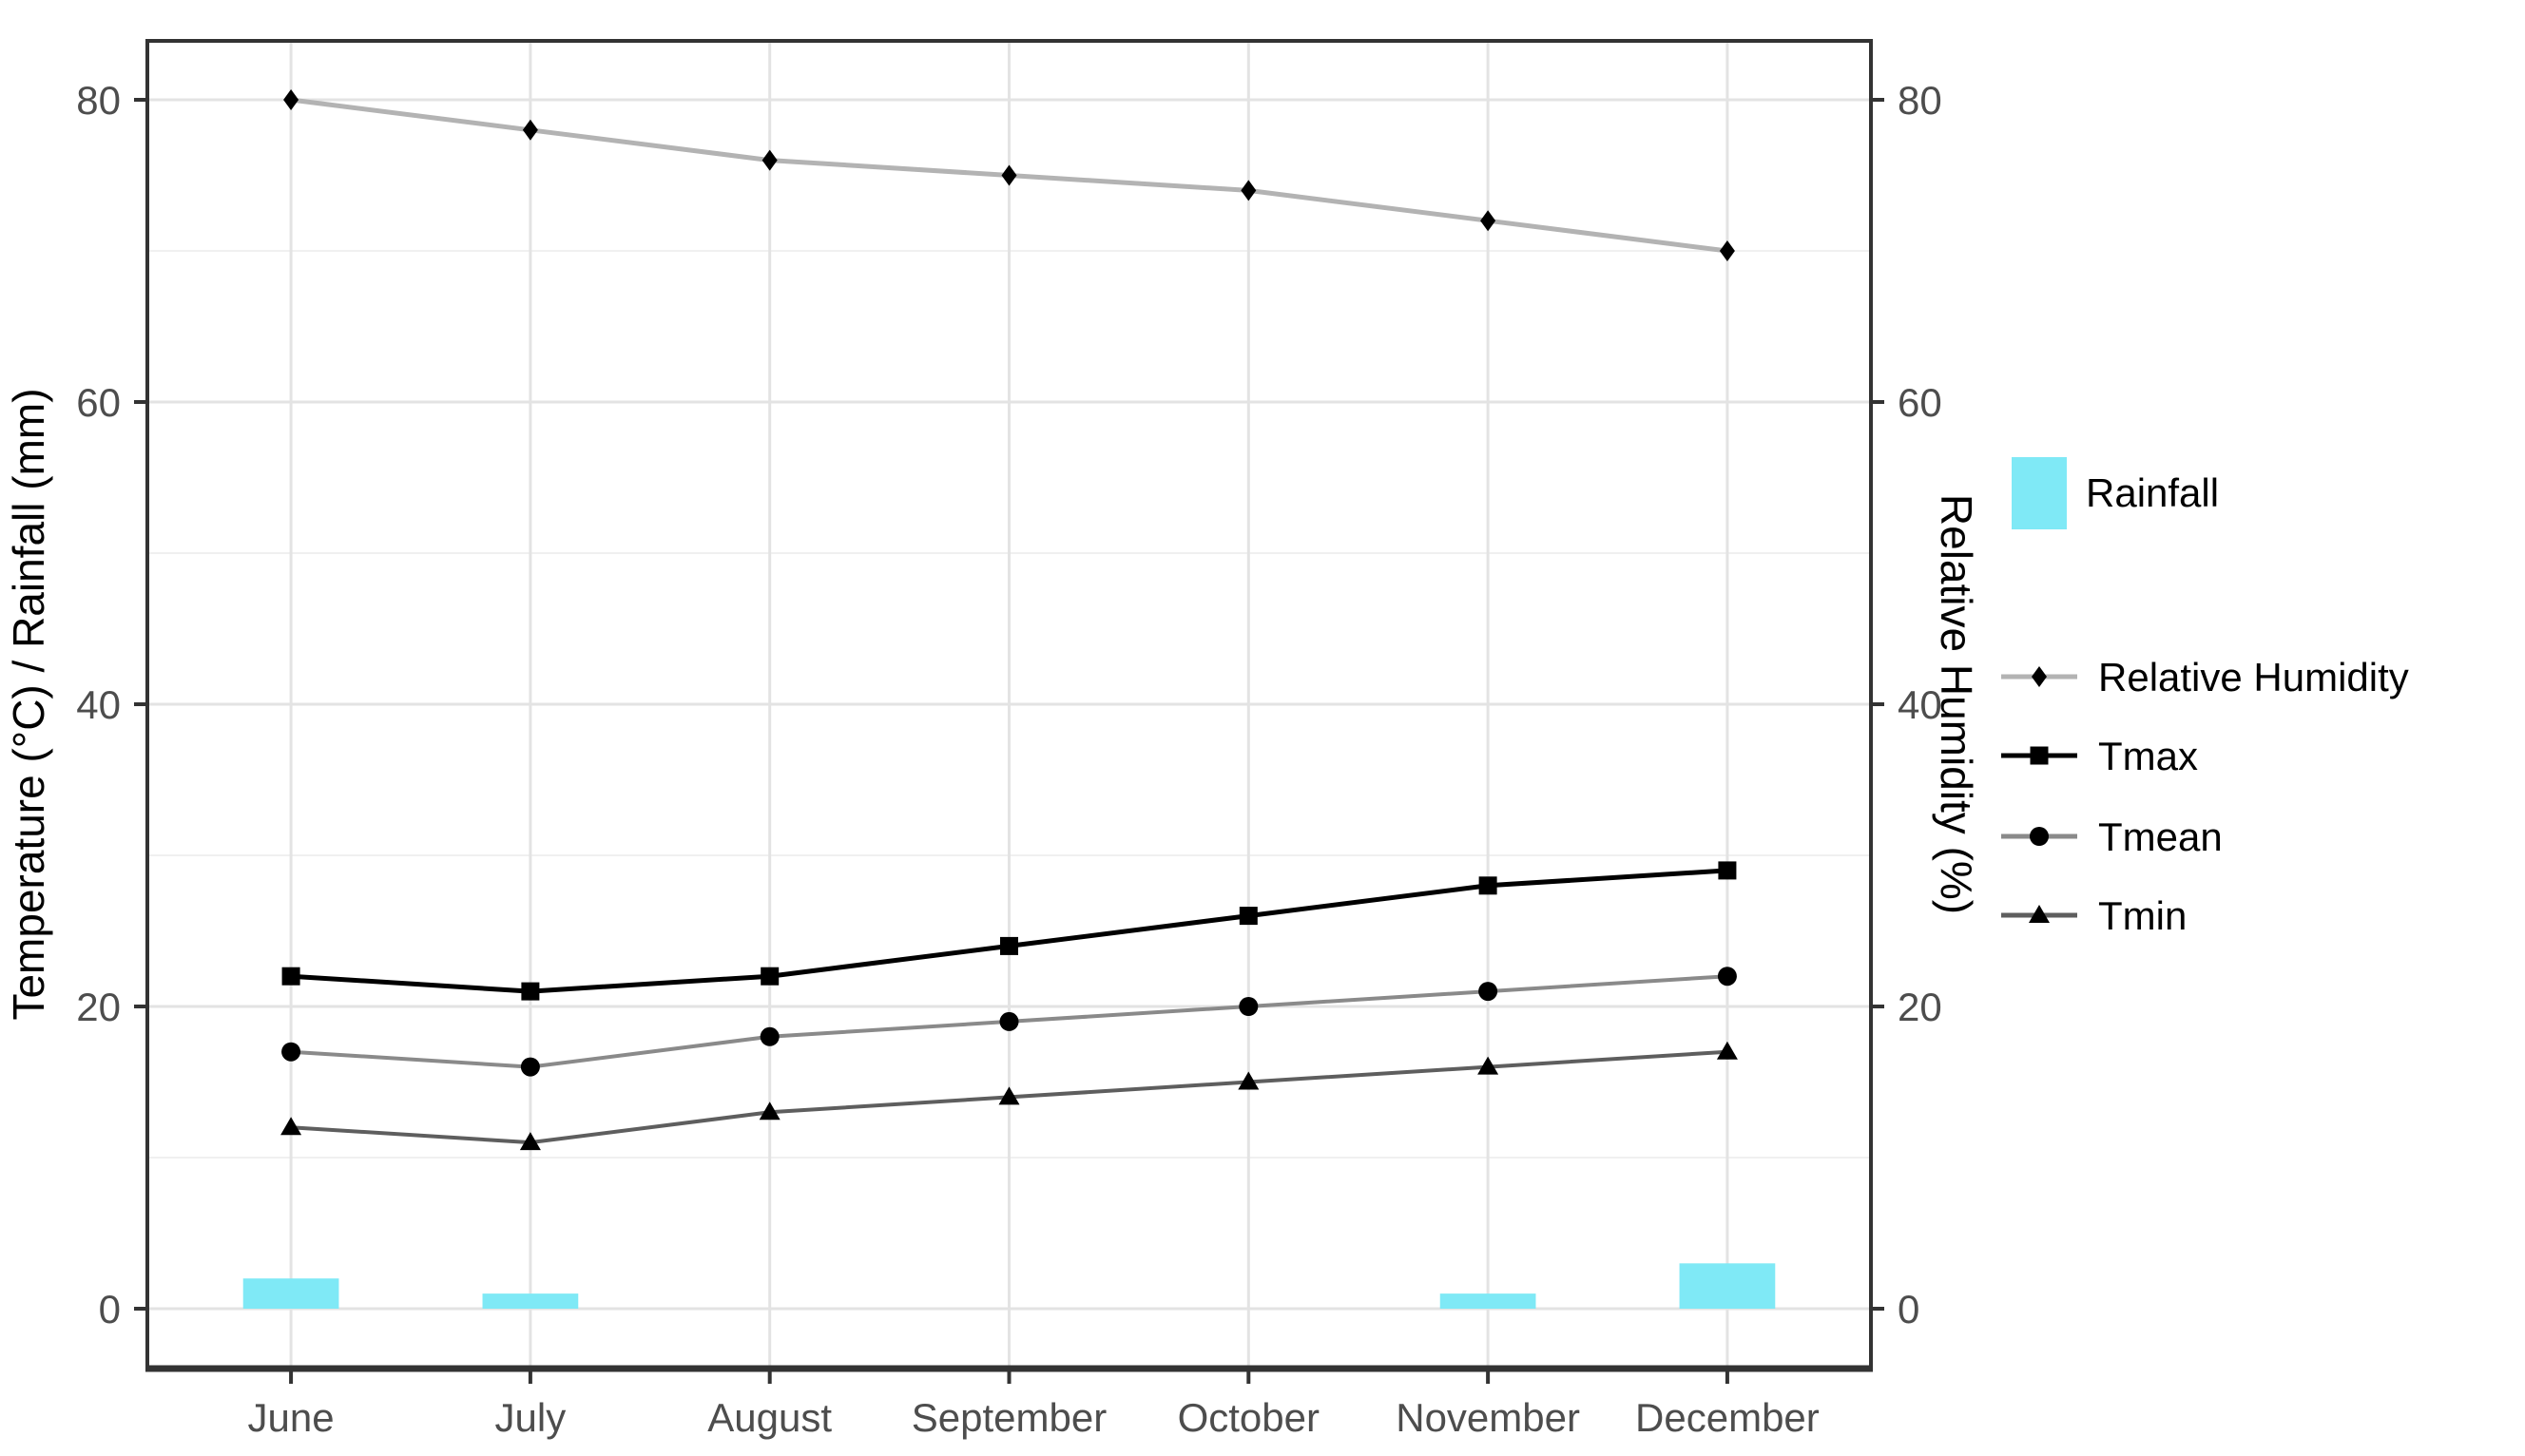  What do you see at coordinates (98, 704) in the screenshot?
I see `y-axis-tick-label-left: 40` at bounding box center [98, 704].